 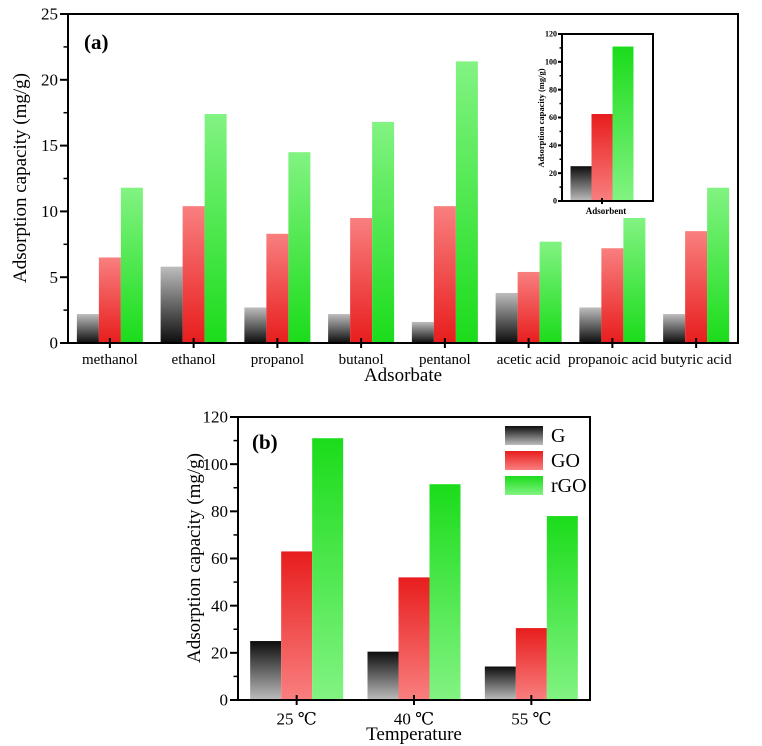 What do you see at coordinates (171, 304) in the screenshot?
I see `bar-G-ethanol` at bounding box center [171, 304].